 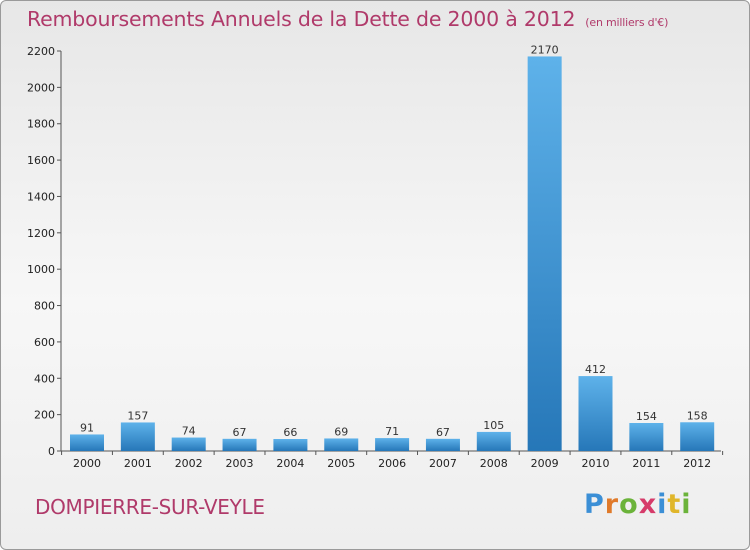 I want to click on y-tick-label: 200, so click(x=44, y=415).